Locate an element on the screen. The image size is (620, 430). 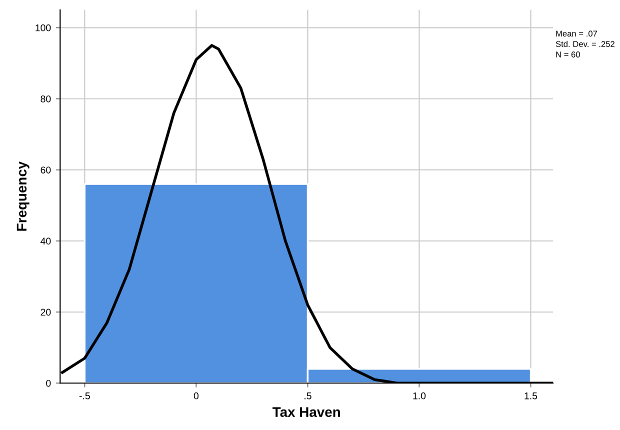
x-tick-label: .5 is located at coordinates (308, 396).